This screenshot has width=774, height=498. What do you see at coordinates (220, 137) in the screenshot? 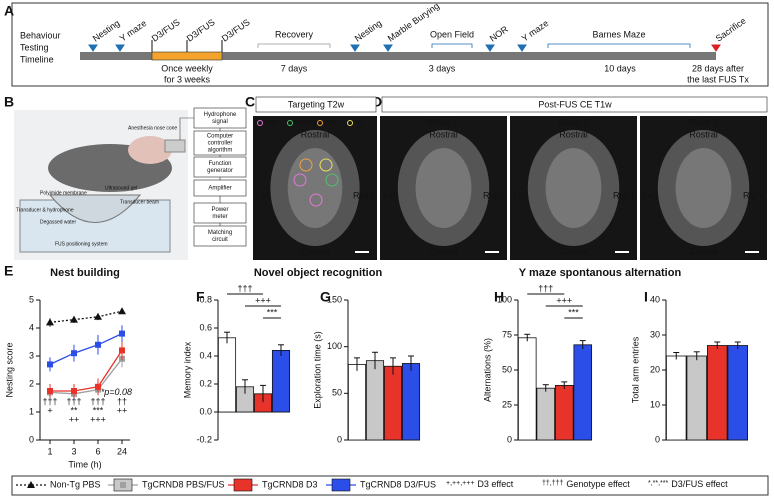
I see `flow-label: Computer` at bounding box center [220, 137].